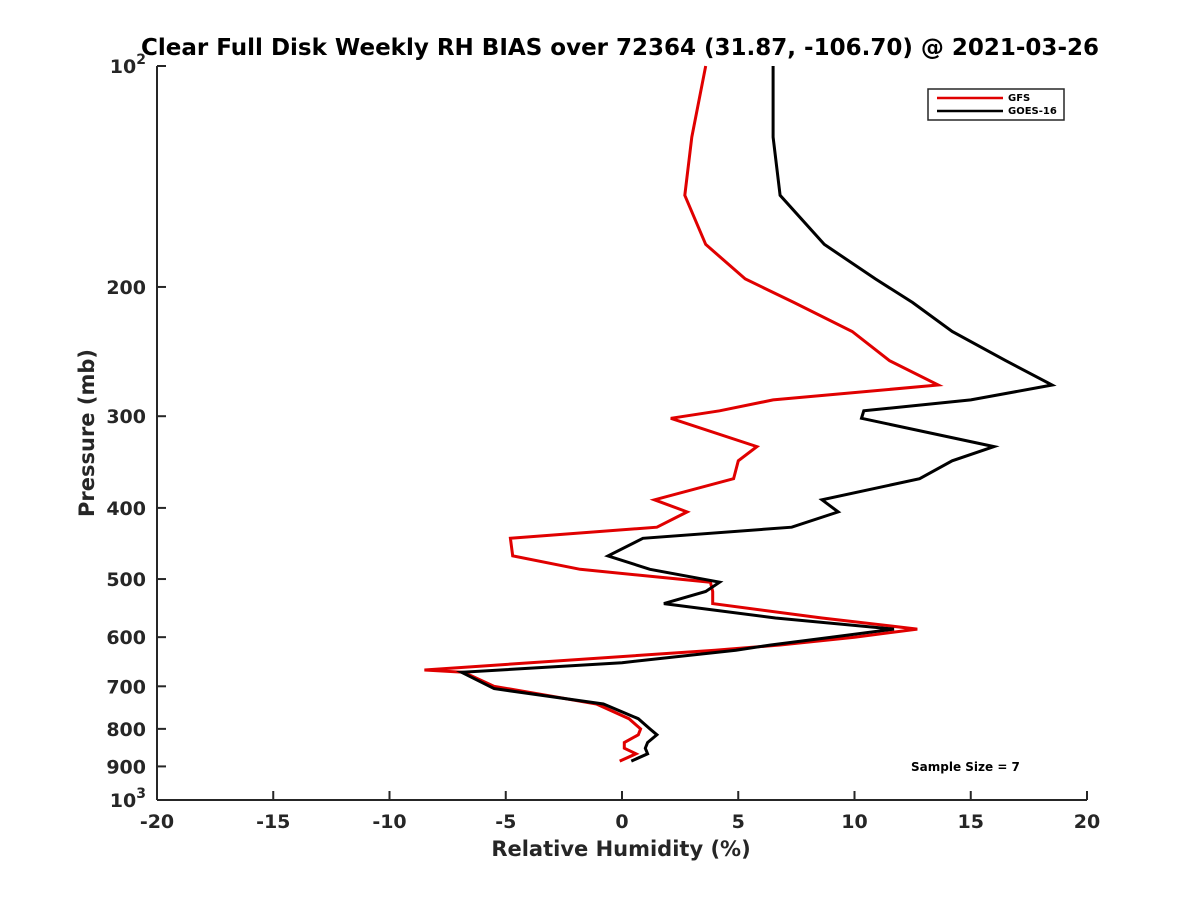 The height and width of the screenshot is (900, 1200). What do you see at coordinates (1019, 98) in the screenshot?
I see `legend-label-gfs: GFS` at bounding box center [1019, 98].